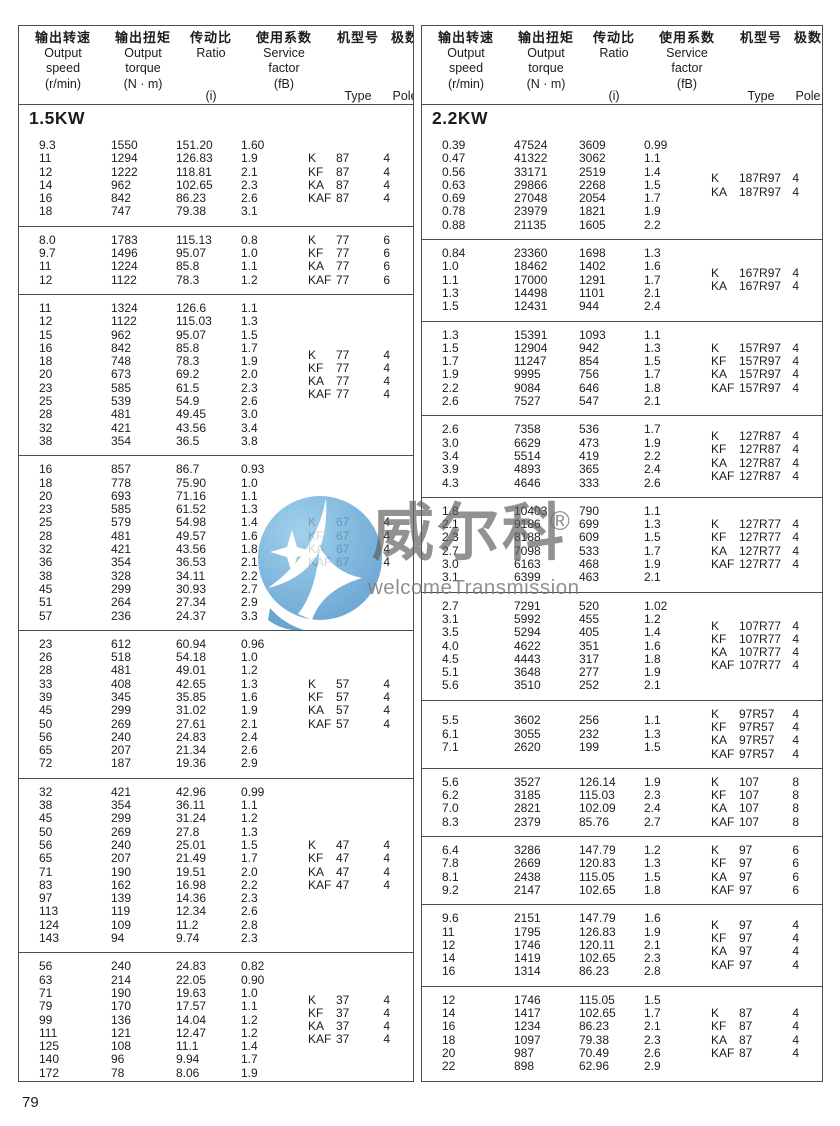 This screenshot has width=840, height=1126. What do you see at coordinates (173, 496) in the screenshot?
I see `table-row: 20 693 71.16 1.1` at bounding box center [173, 496].